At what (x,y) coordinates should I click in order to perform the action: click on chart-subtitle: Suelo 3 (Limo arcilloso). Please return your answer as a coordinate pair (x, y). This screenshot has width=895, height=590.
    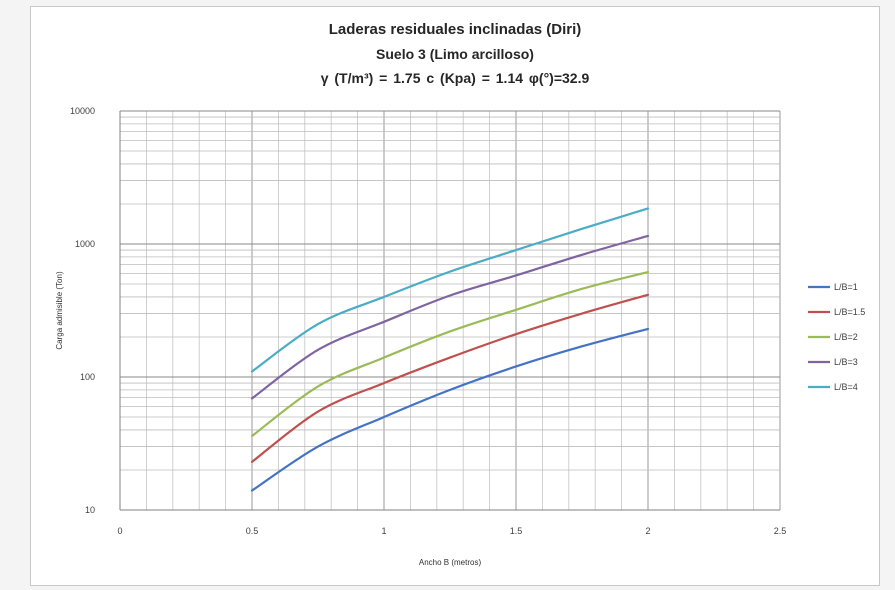
    Looking at the image, I should click on (455, 54).